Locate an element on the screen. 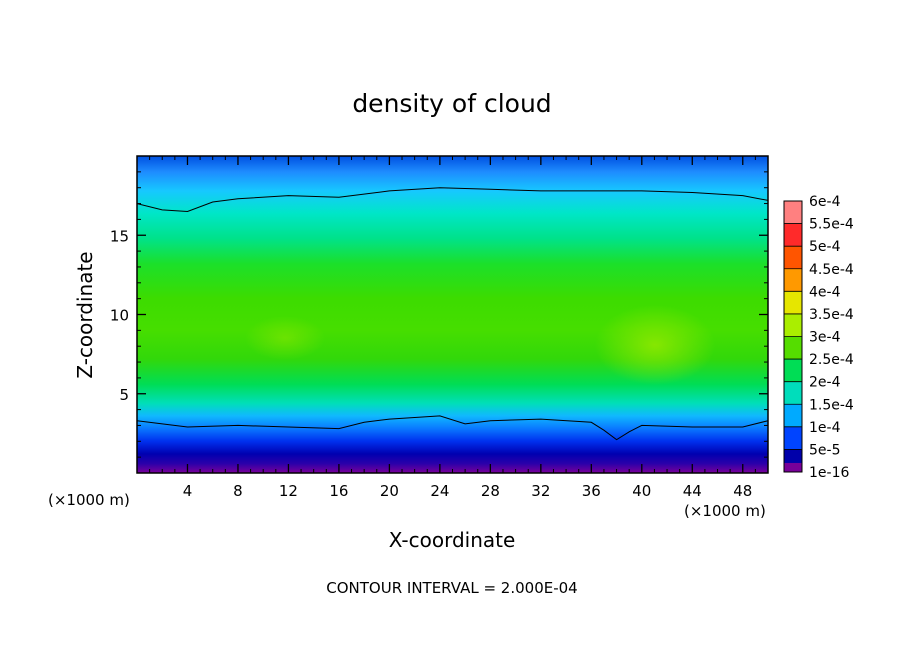 This screenshot has height=654, width=904. y-tick-label: 10 is located at coordinates (119, 316).